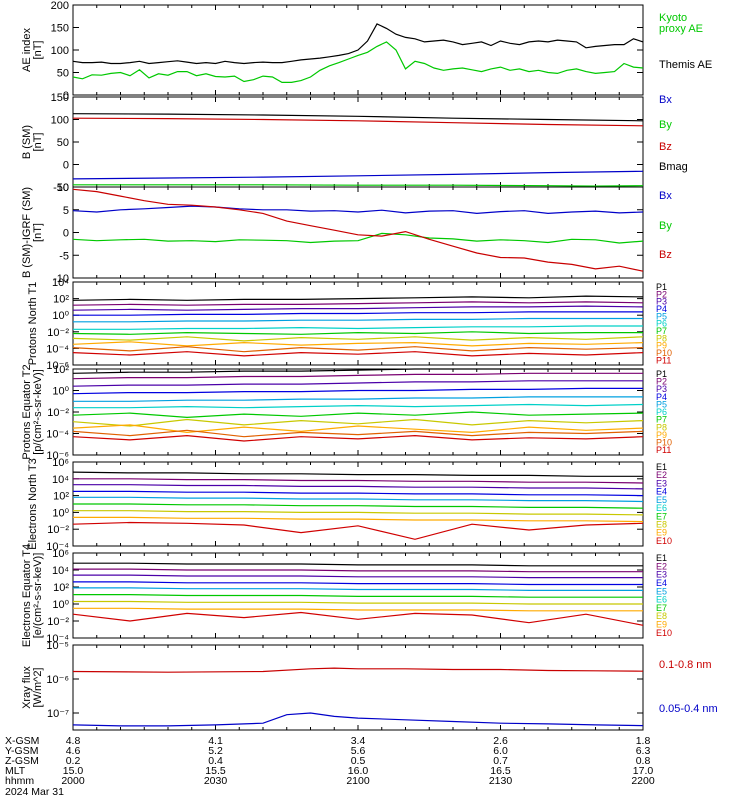 This screenshot has height=800, width=750. Describe the element at coordinates (34, 792) in the screenshot. I see `date-label: 2024 Mar 31` at that location.